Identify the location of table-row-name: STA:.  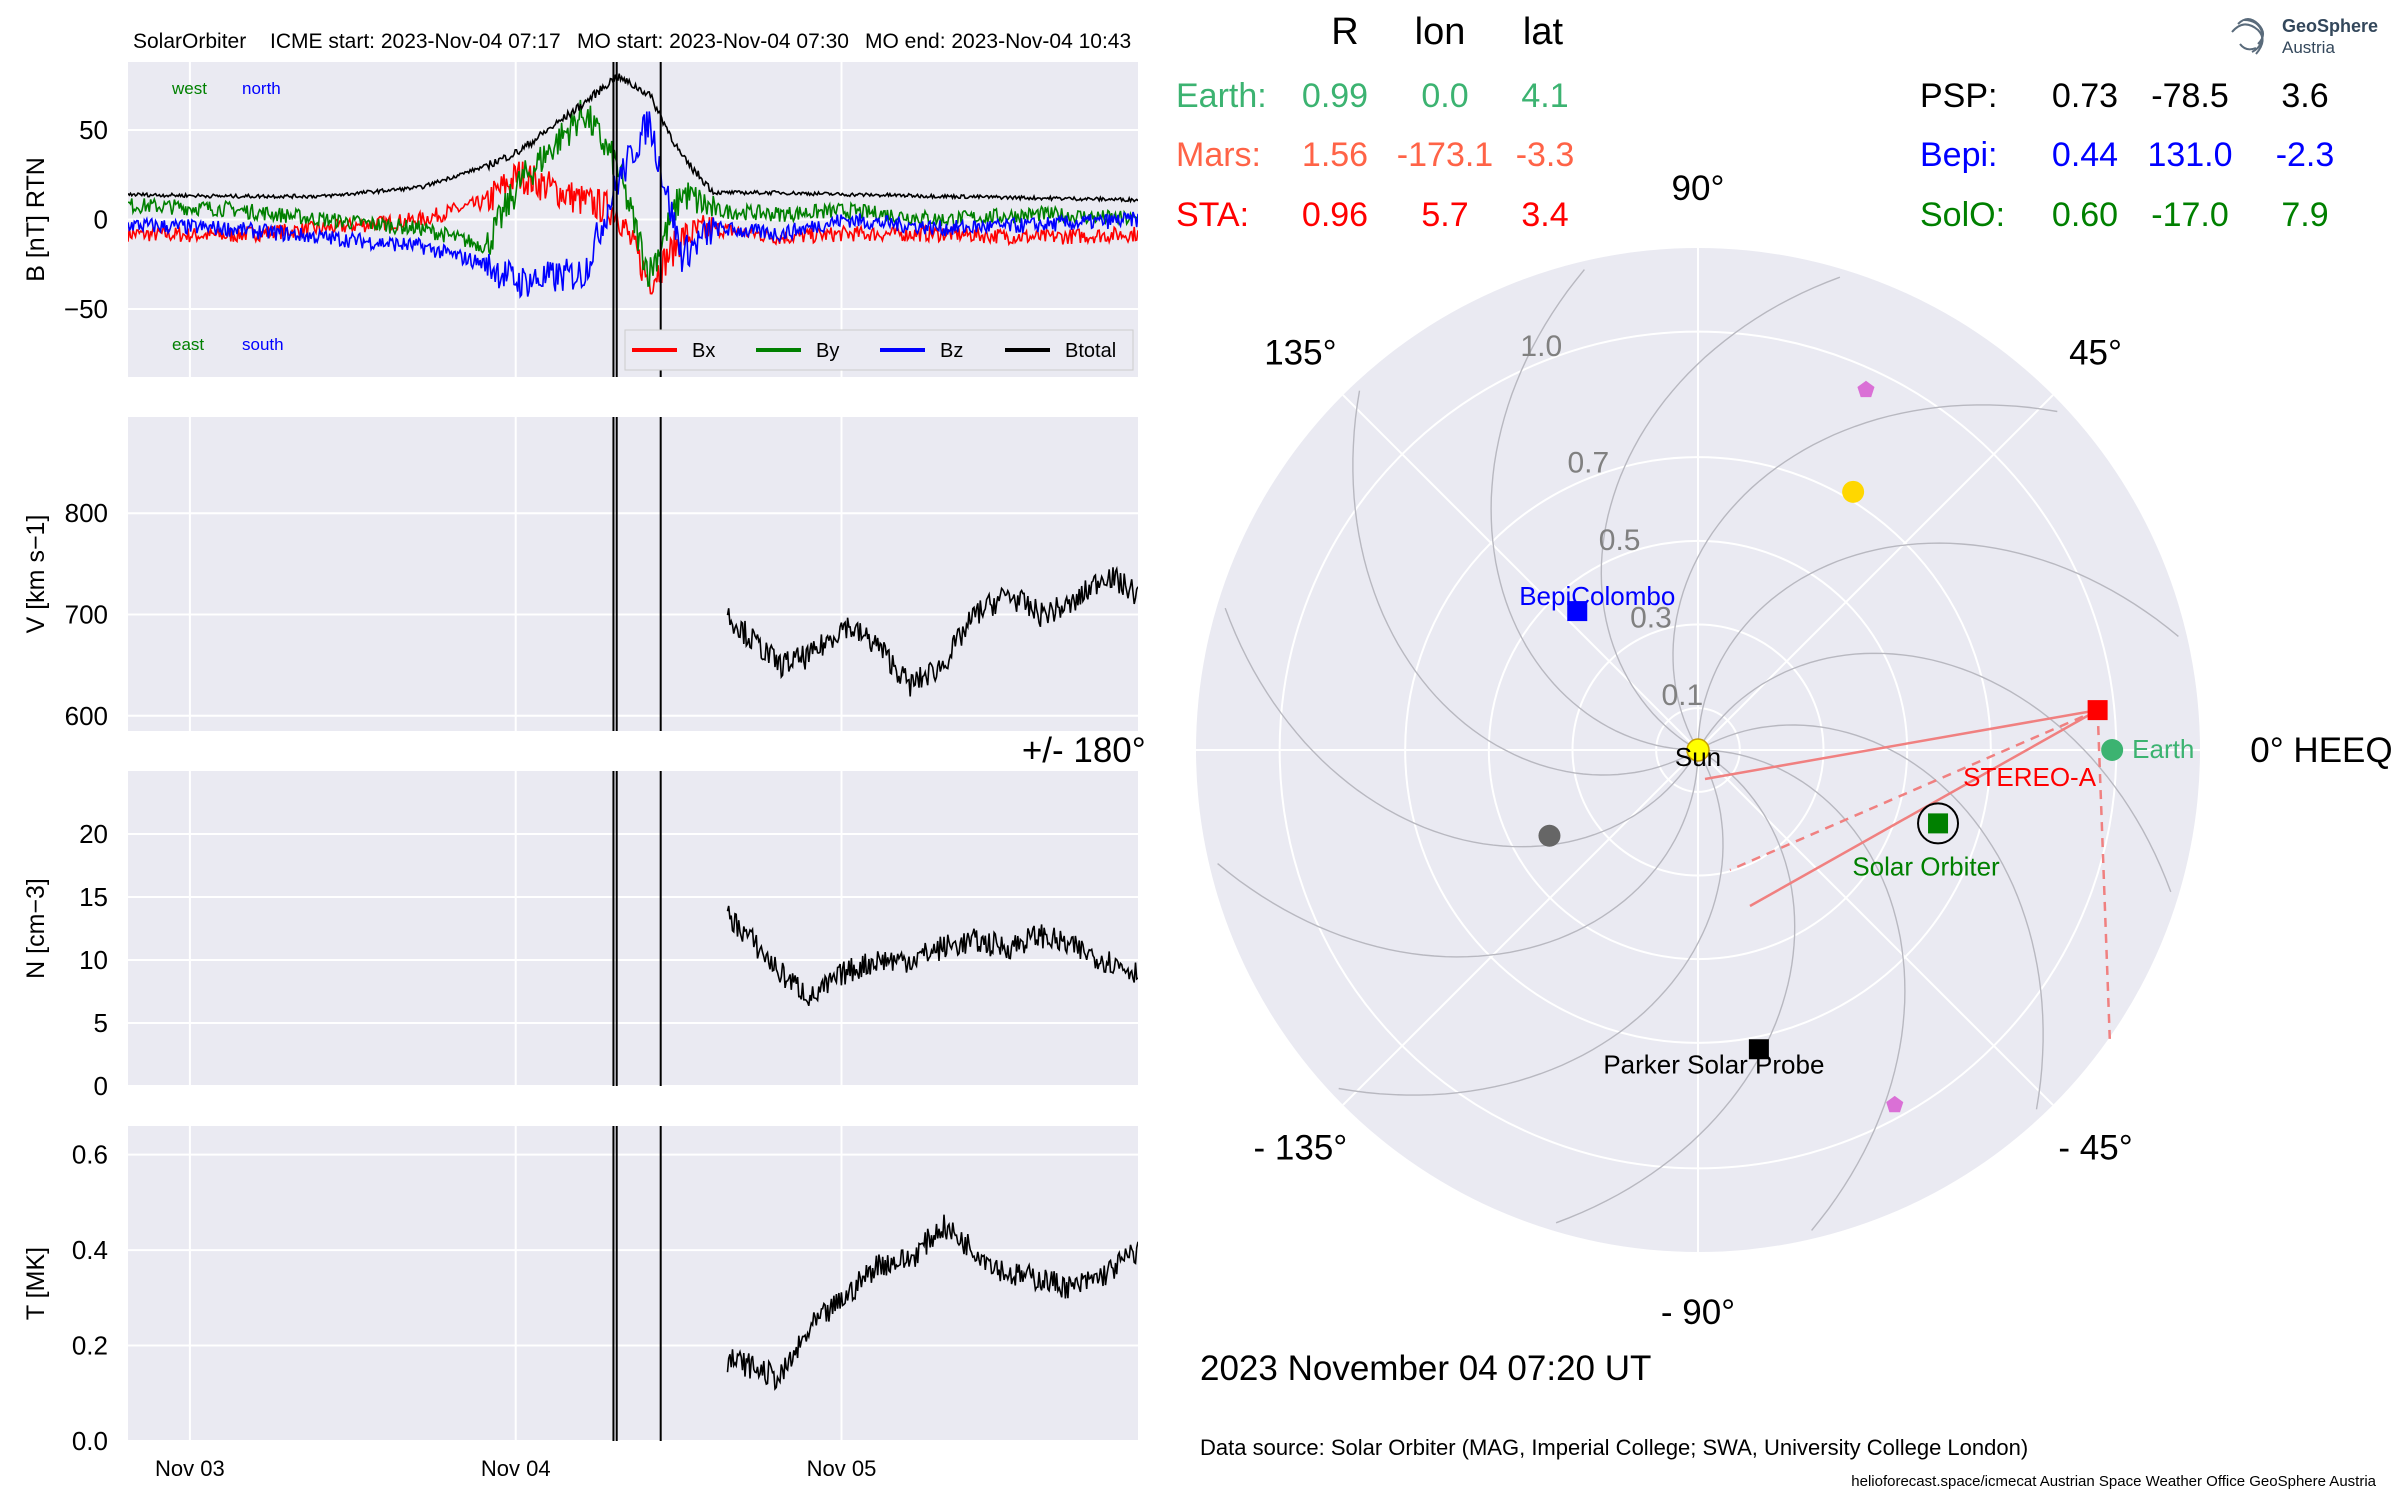
(1212, 215).